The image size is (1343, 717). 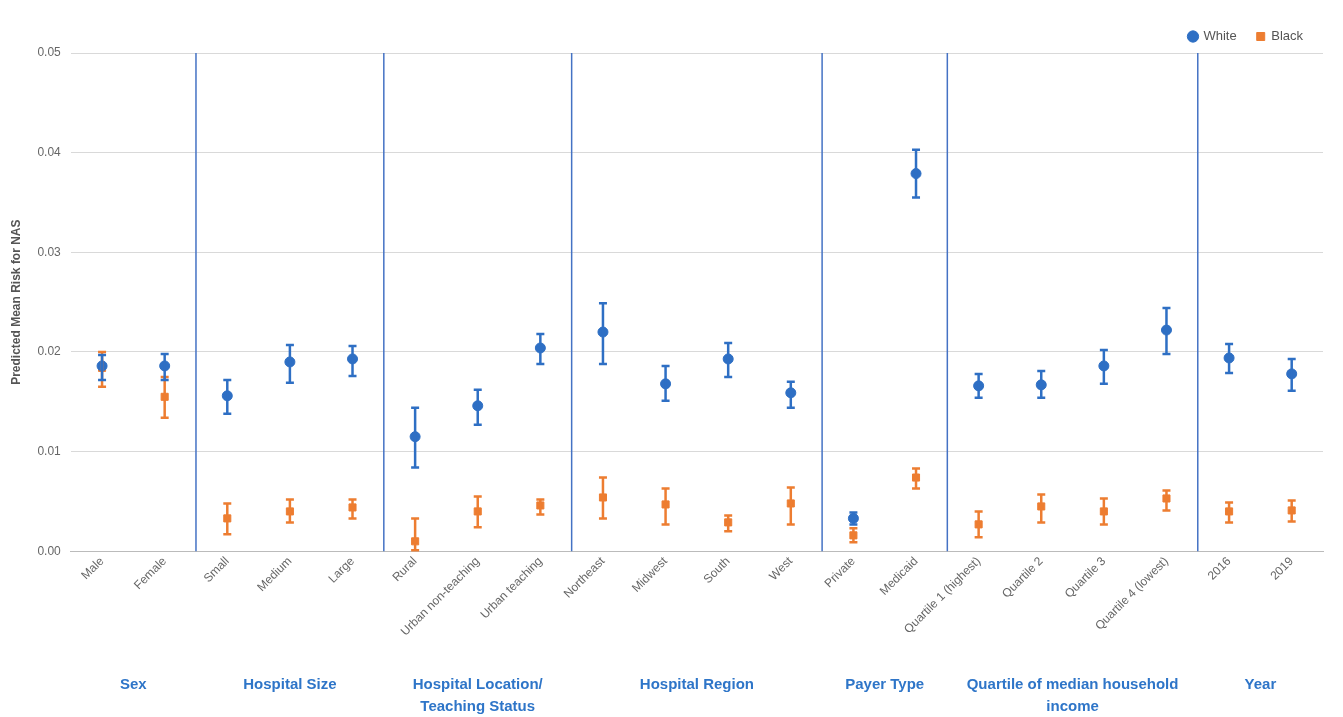 I want to click on text: Payer Type, so click(x=885, y=684).